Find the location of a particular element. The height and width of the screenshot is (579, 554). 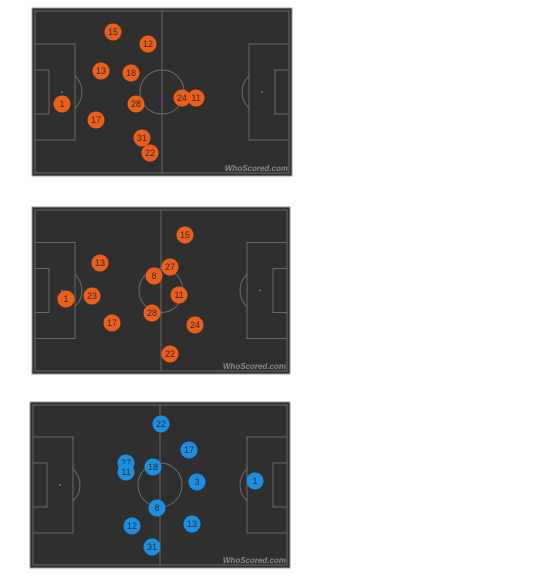

player-number: 31 is located at coordinates (142, 138).